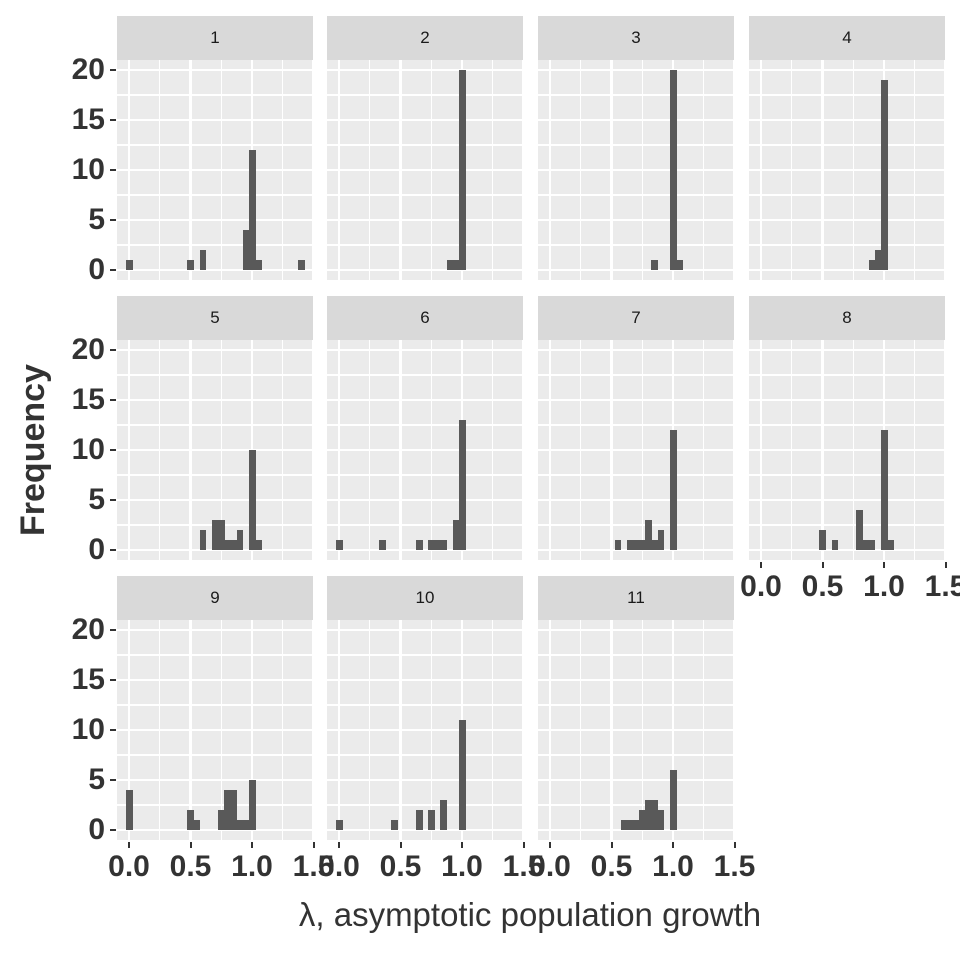 The image size is (960, 960). I want to click on facet-panel-6: 6, so click(425, 428).